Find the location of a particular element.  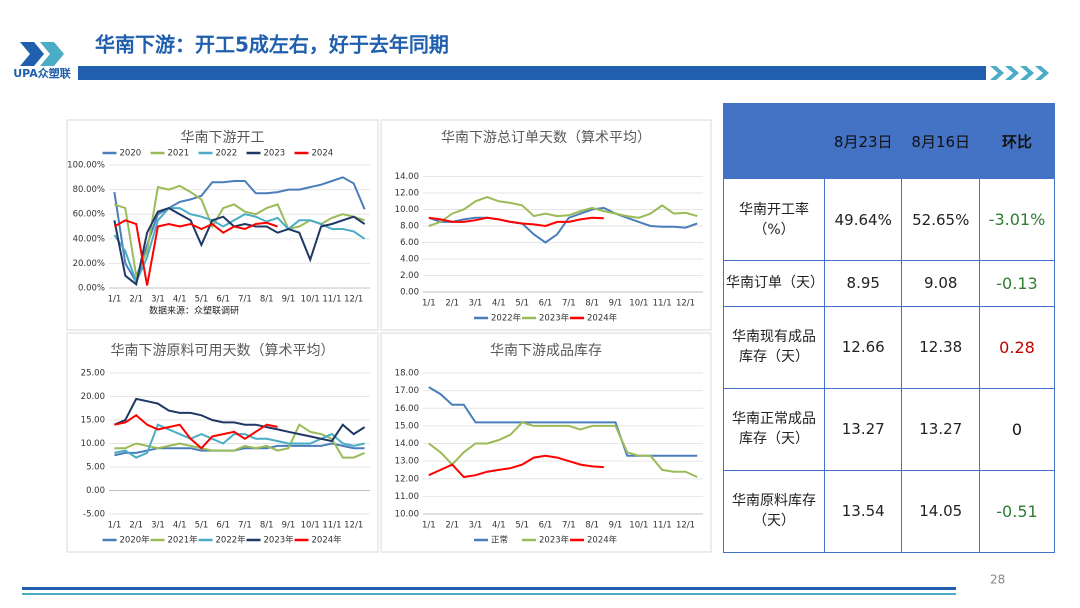

table-cell: -0.13 is located at coordinates (1017, 283).